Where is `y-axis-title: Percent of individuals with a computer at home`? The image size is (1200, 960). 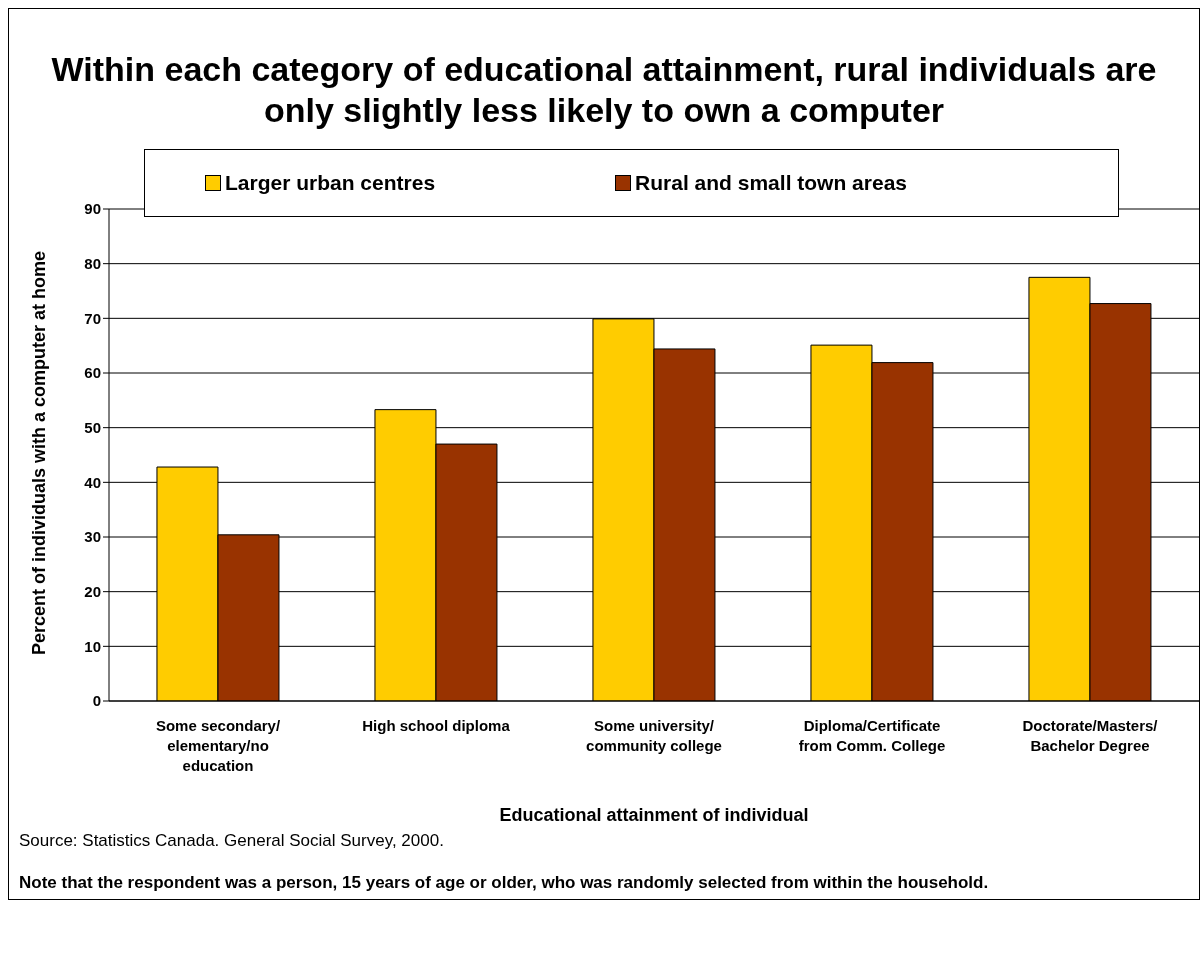
y-axis-title: Percent of individuals with a computer at home is located at coordinates (39, 452).